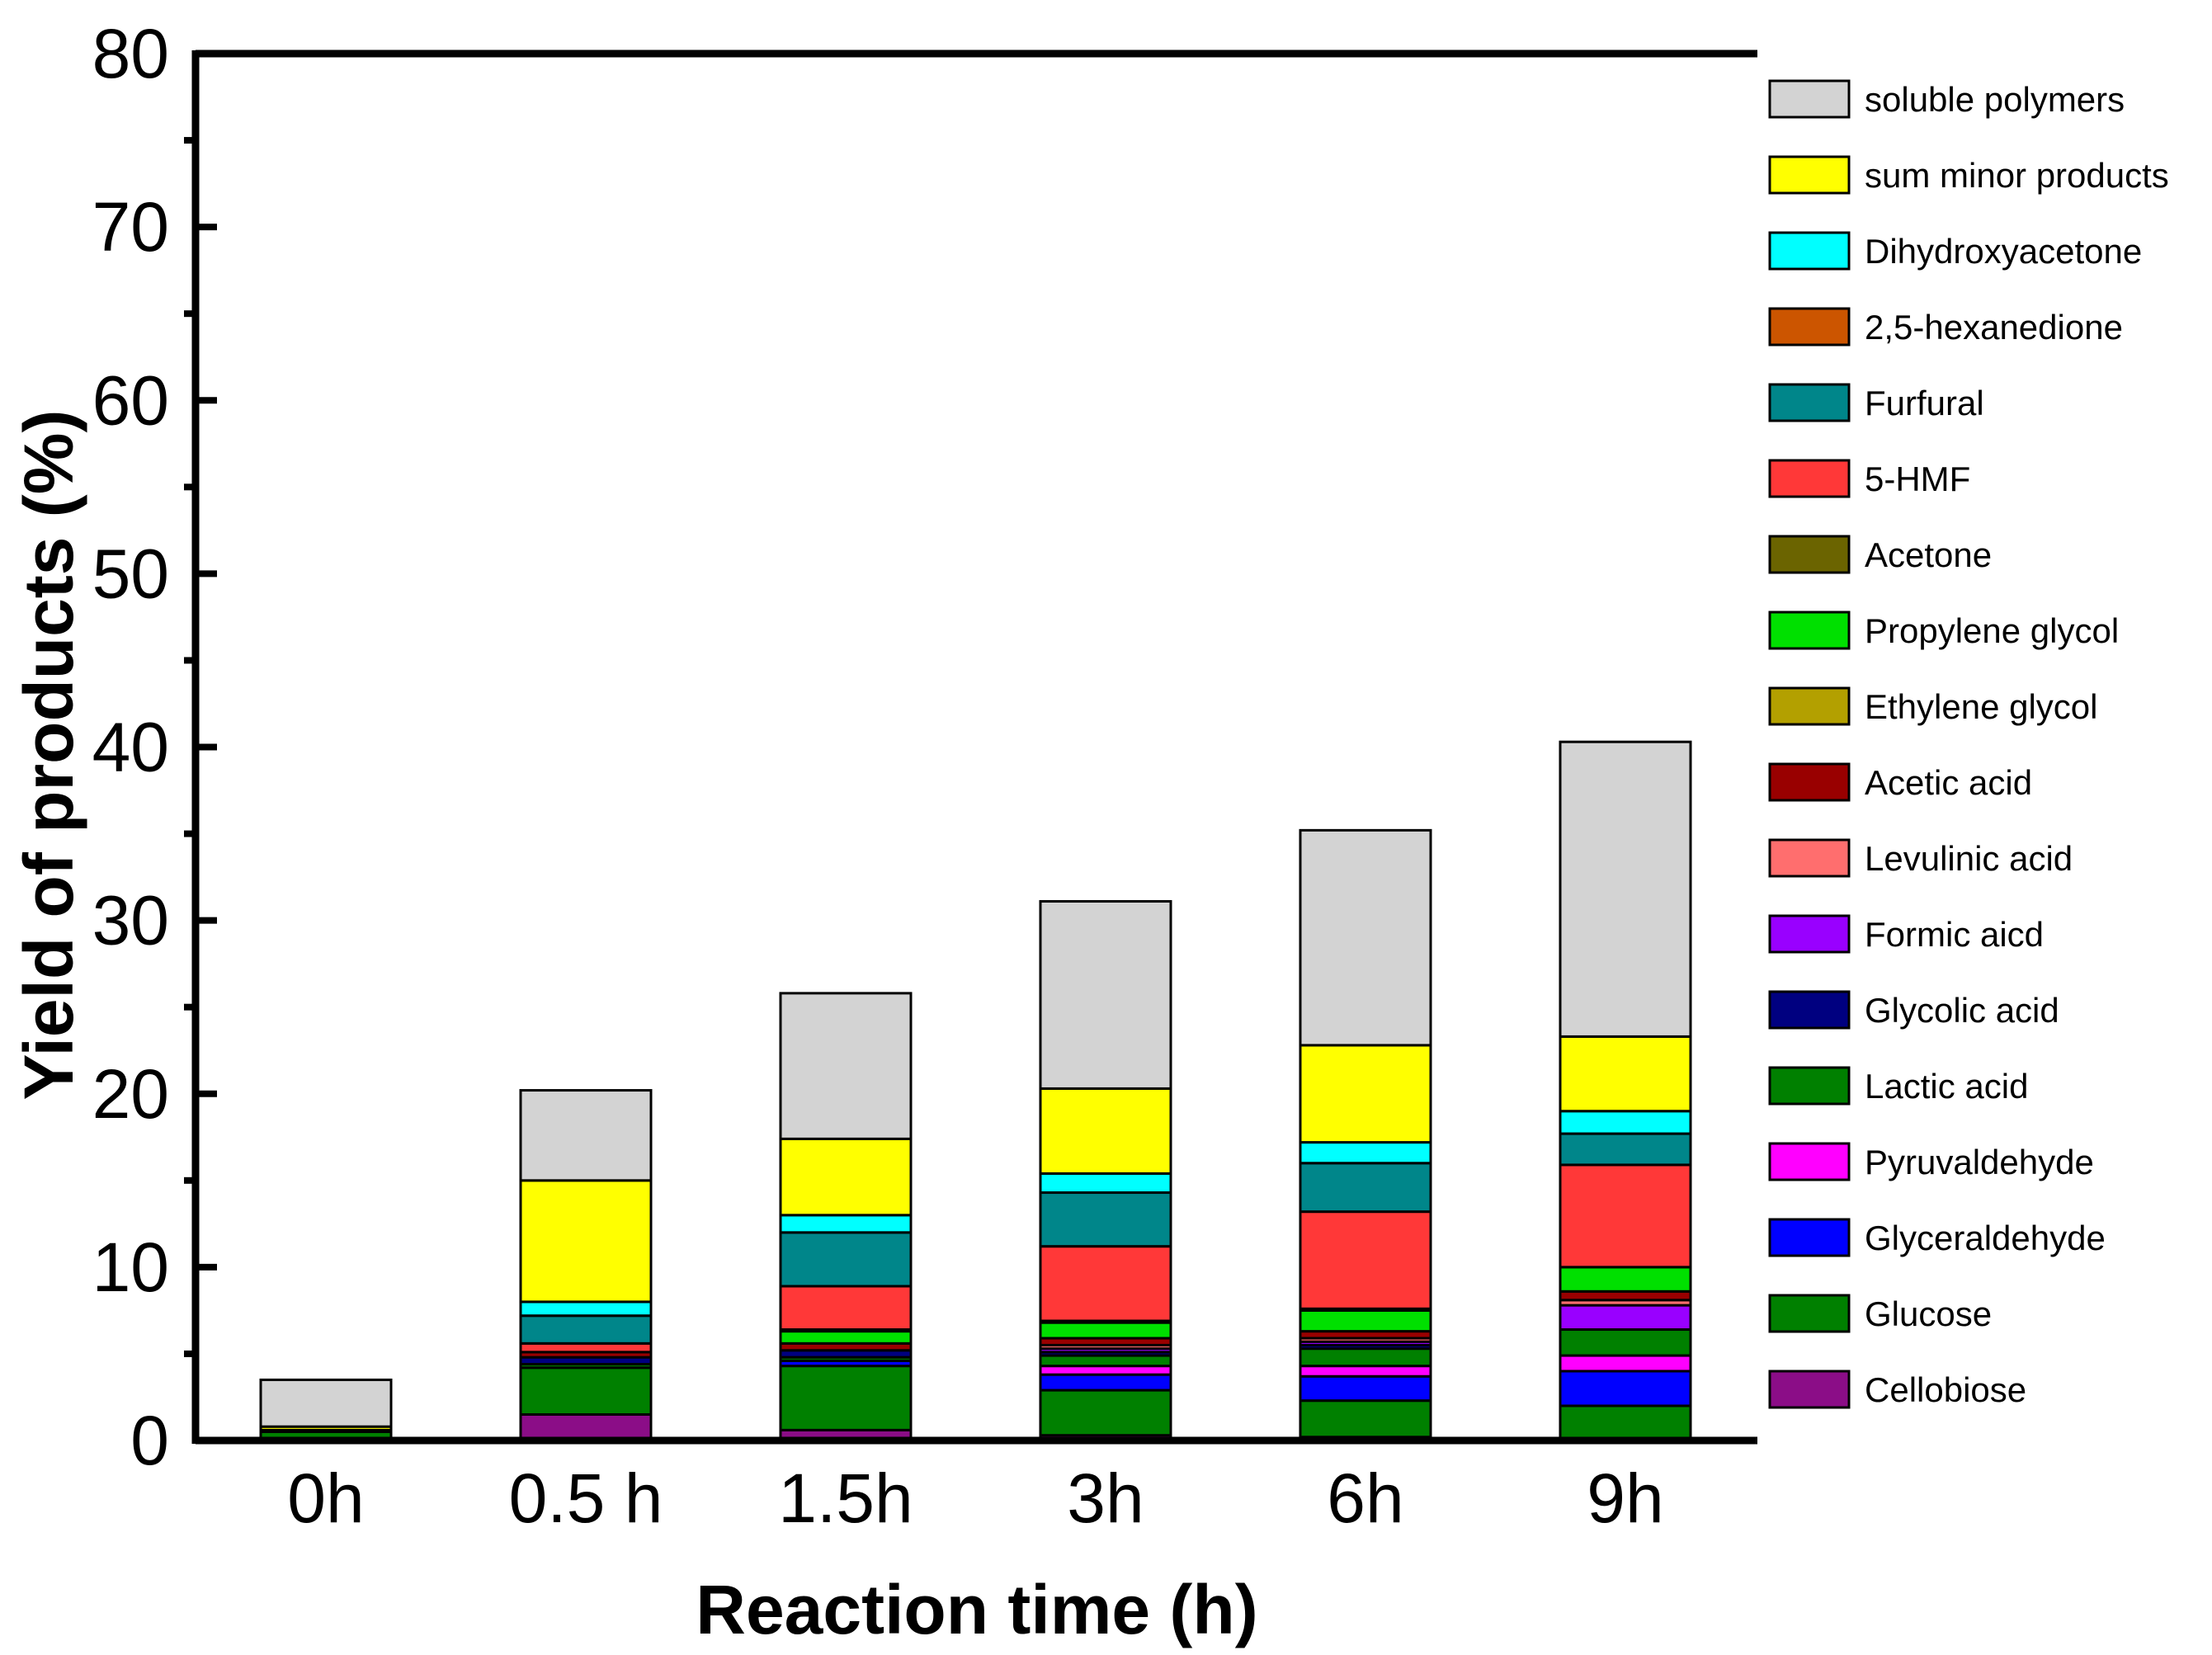  I want to click on legend-label: Acetic acid, so click(1948, 783).